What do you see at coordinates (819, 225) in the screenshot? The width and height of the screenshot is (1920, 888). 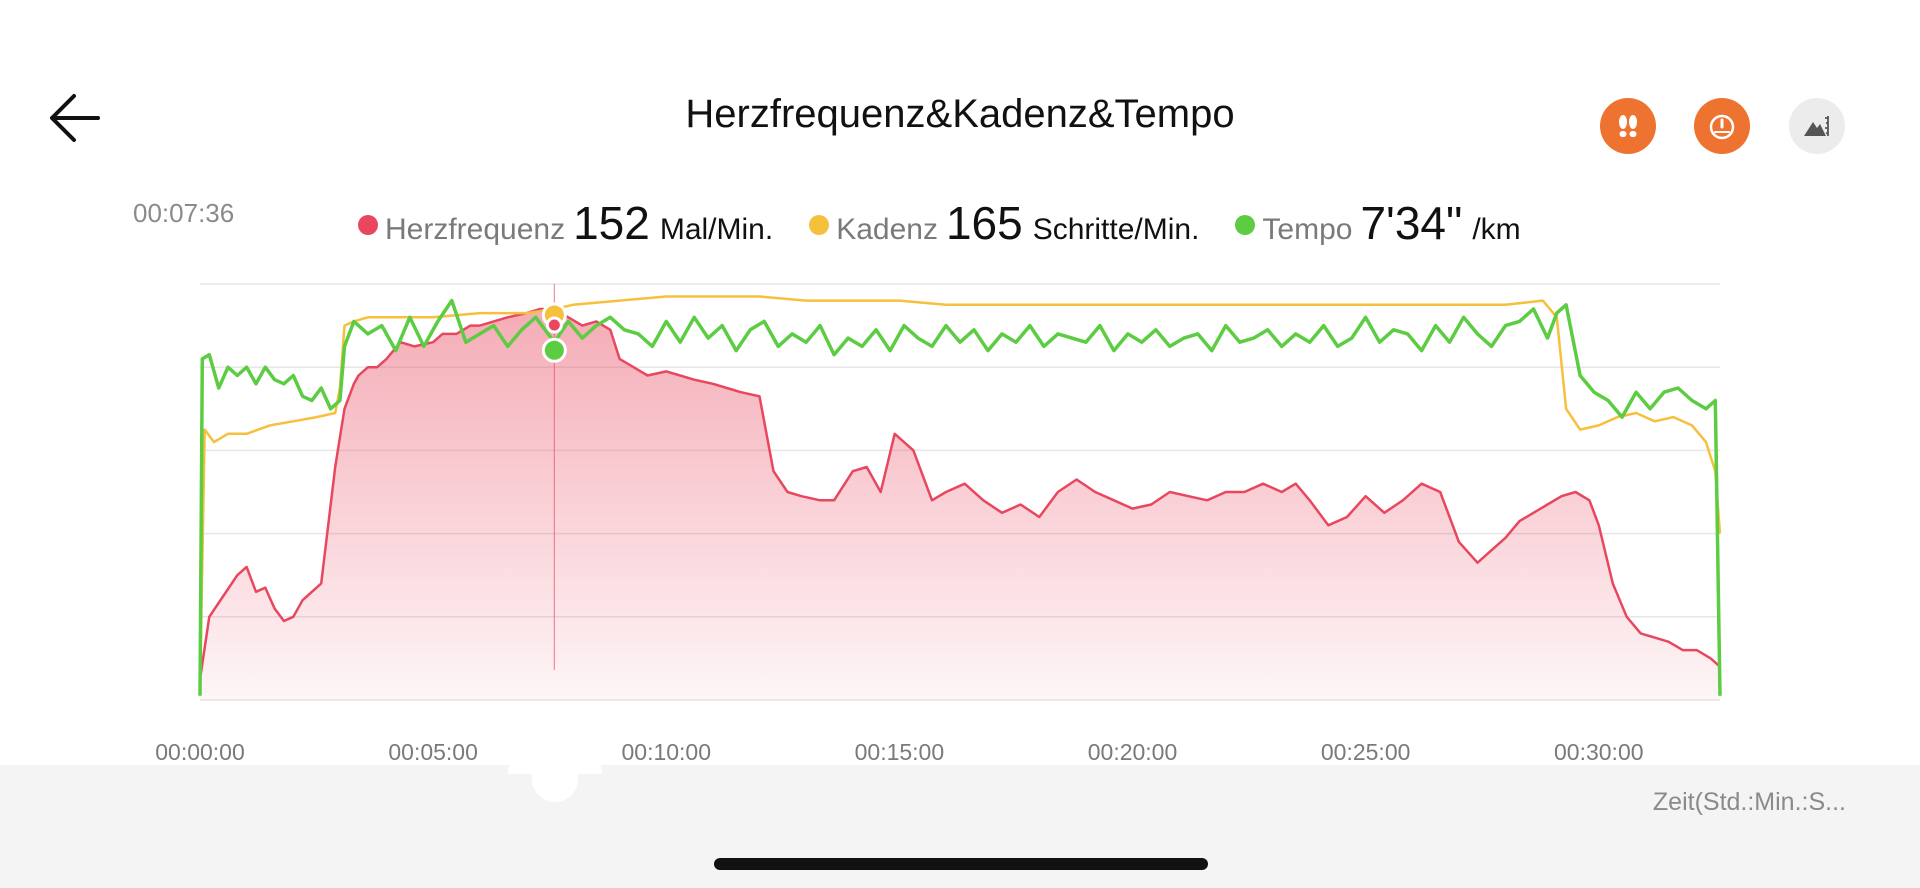 I see `cadence-dot-icon` at bounding box center [819, 225].